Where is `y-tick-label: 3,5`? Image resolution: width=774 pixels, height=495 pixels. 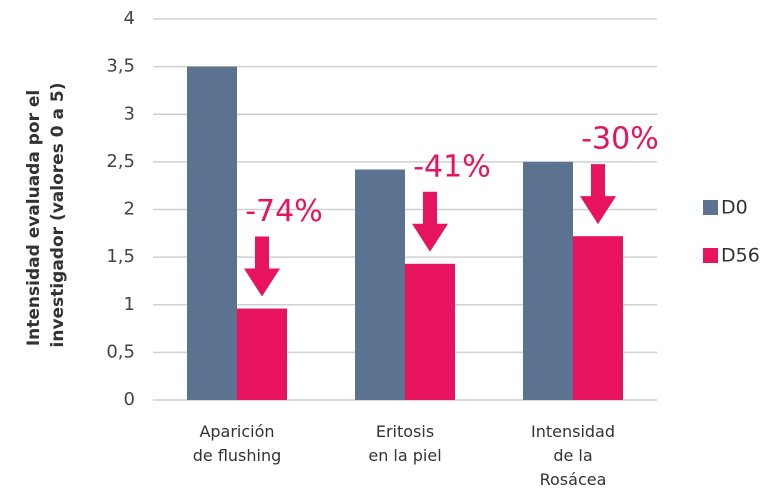 y-tick-label: 3,5 is located at coordinates (120, 66).